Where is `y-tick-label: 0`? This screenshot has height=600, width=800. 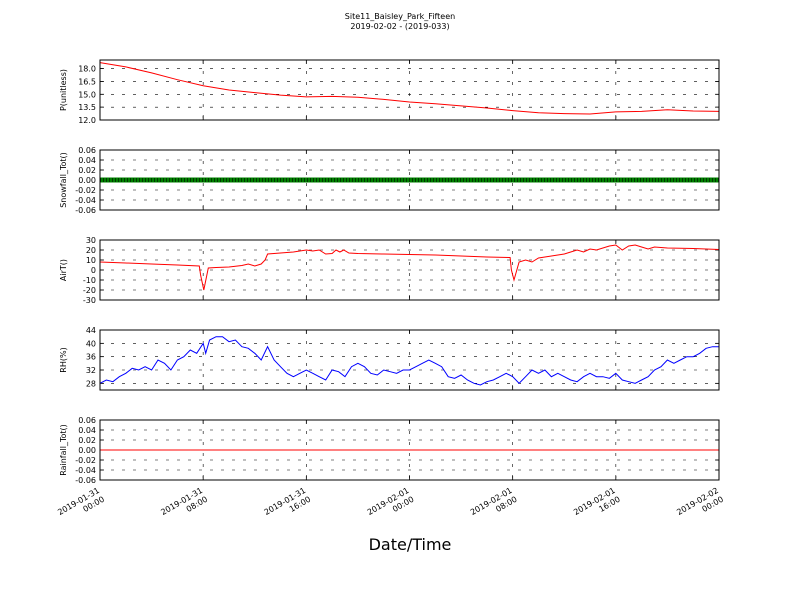 y-tick-label: 0 is located at coordinates (93, 270).